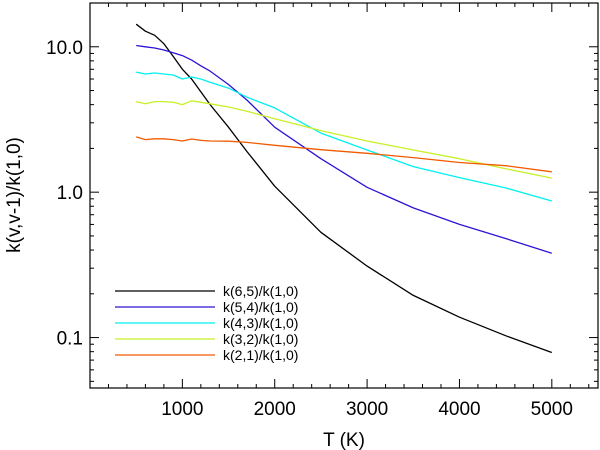  I want to click on x-tick-label: 5000, so click(552, 409).